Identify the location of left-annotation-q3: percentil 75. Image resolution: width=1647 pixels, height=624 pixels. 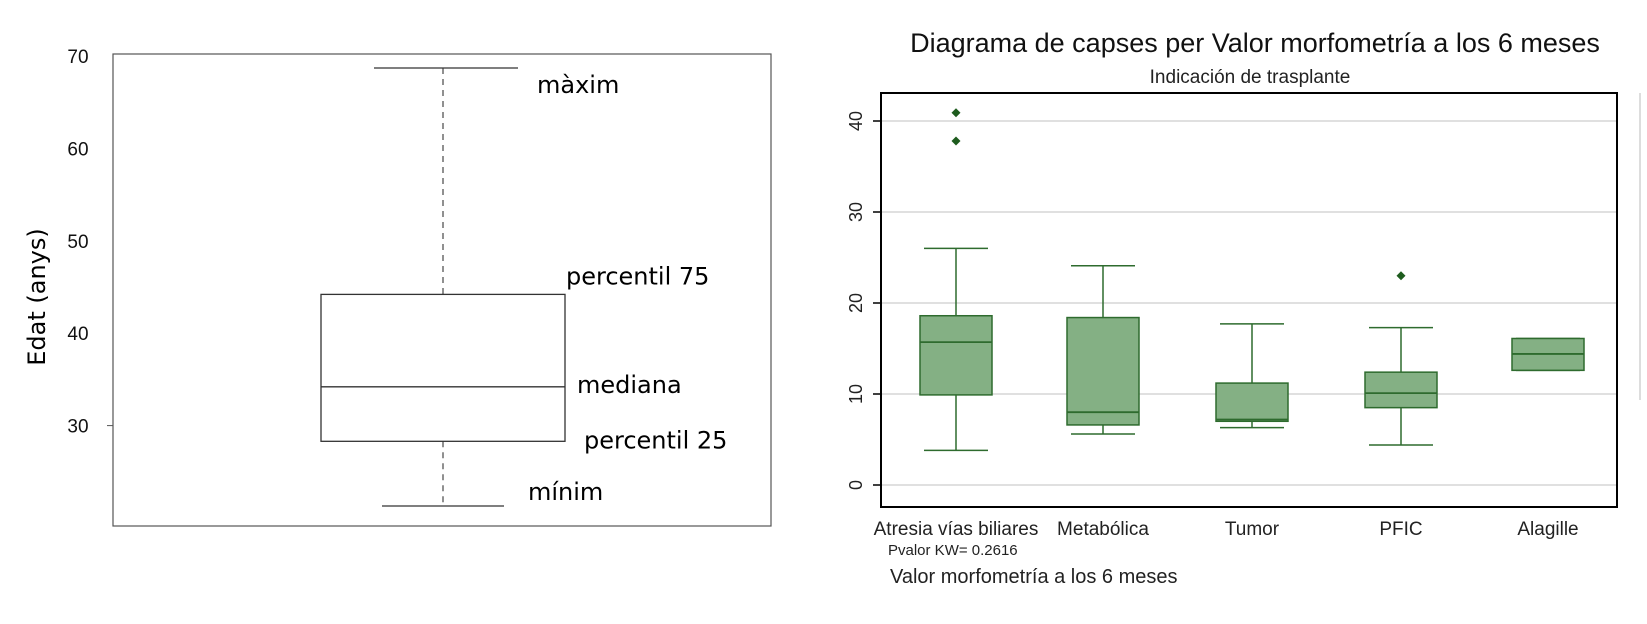
(637, 276).